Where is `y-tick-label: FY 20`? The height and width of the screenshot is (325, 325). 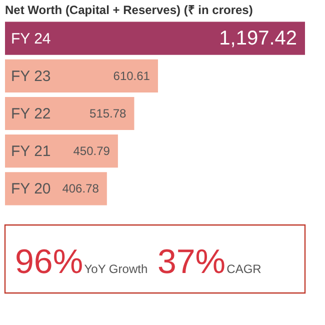
y-tick-label: FY 20 is located at coordinates (31, 189).